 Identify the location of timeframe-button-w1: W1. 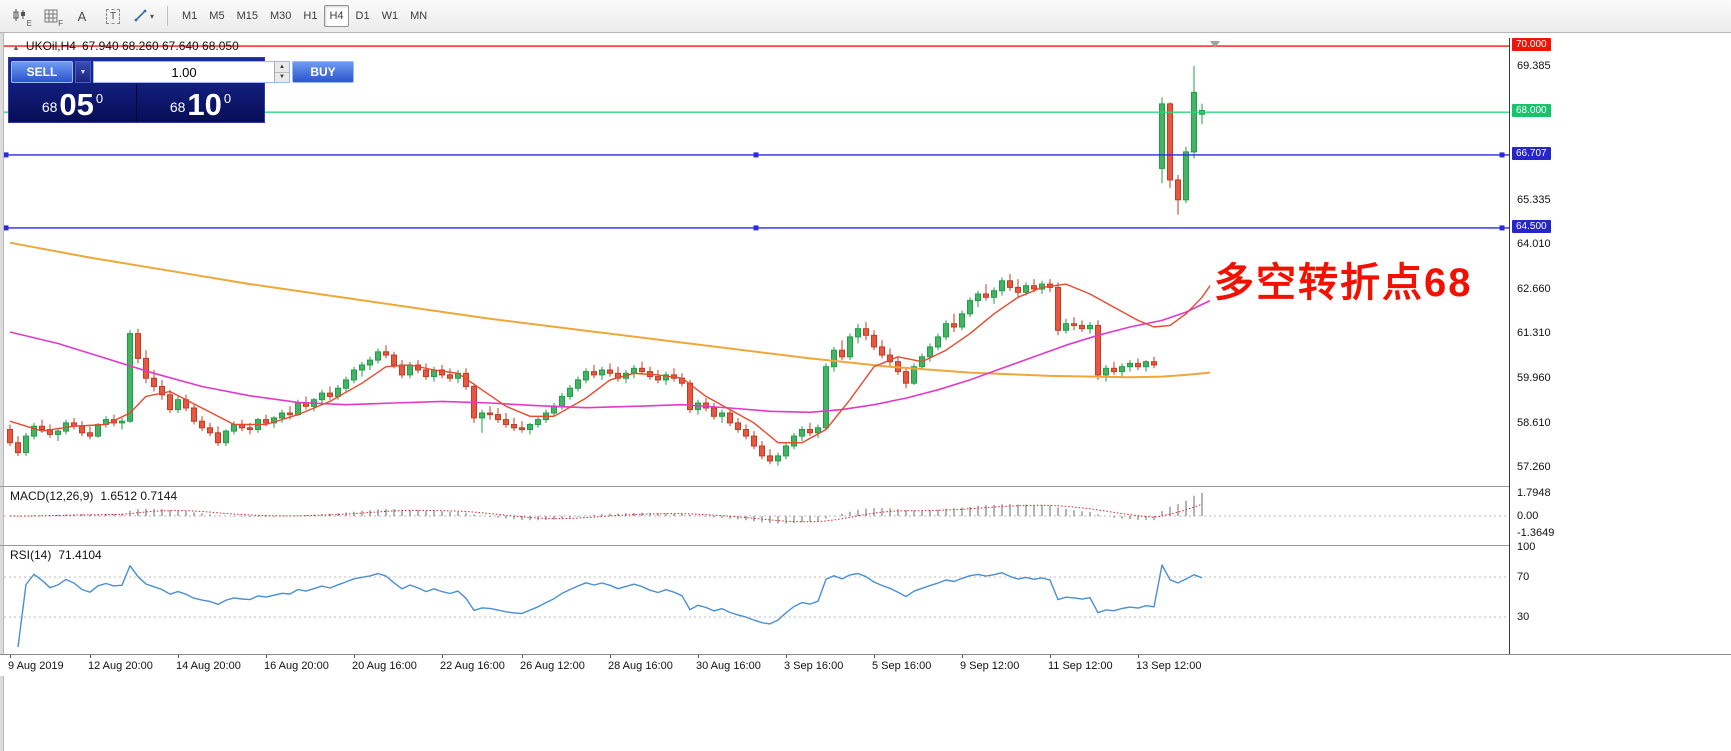
(390, 16).